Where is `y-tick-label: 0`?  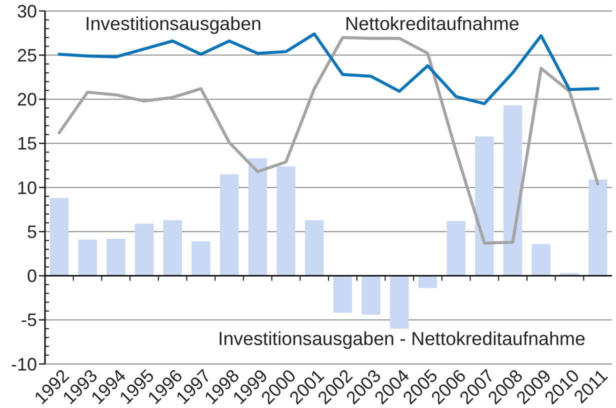
y-tick-label: 0 is located at coordinates (31, 276).